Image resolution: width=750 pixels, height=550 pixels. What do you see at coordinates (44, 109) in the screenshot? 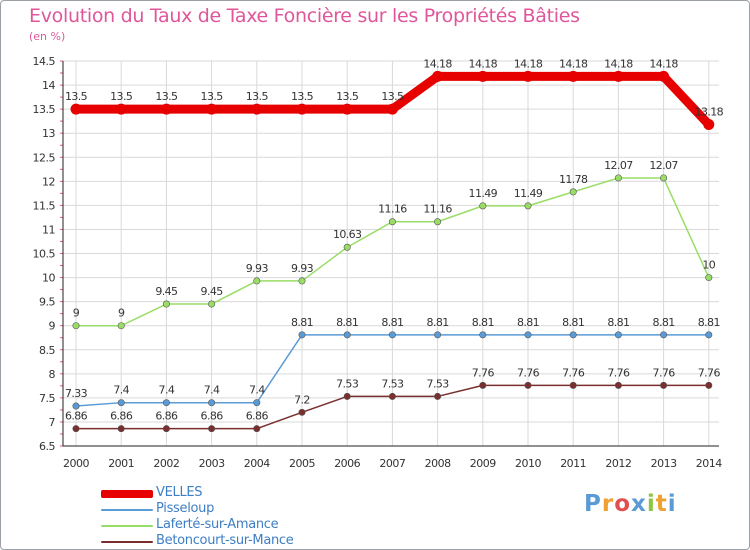
I see `y-tick-label: 13.5` at bounding box center [44, 109].